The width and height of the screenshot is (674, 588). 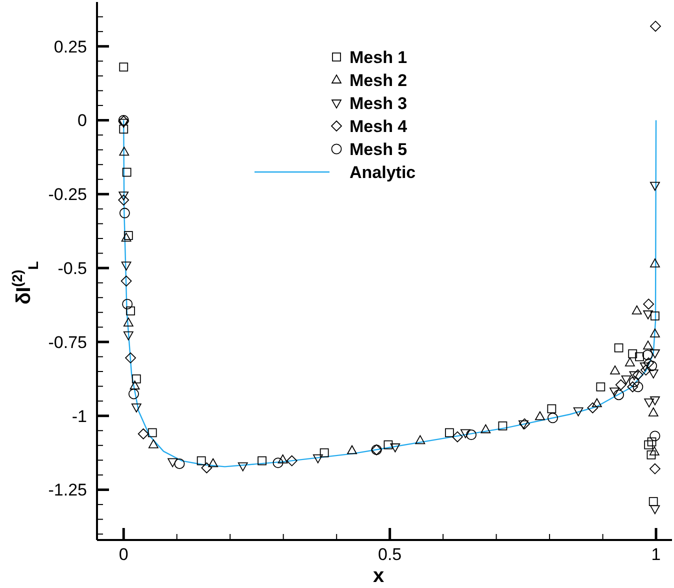 What do you see at coordinates (379, 149) in the screenshot?
I see `legend-label: Mesh 5` at bounding box center [379, 149].